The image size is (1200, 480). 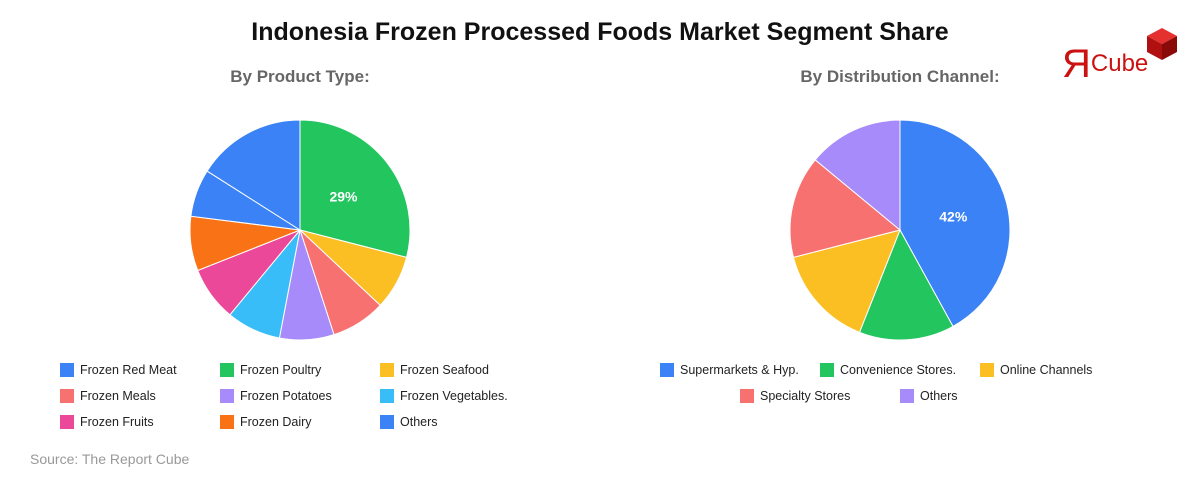 What do you see at coordinates (128, 370) in the screenshot?
I see `legend-label: Frozen Red Meat` at bounding box center [128, 370].